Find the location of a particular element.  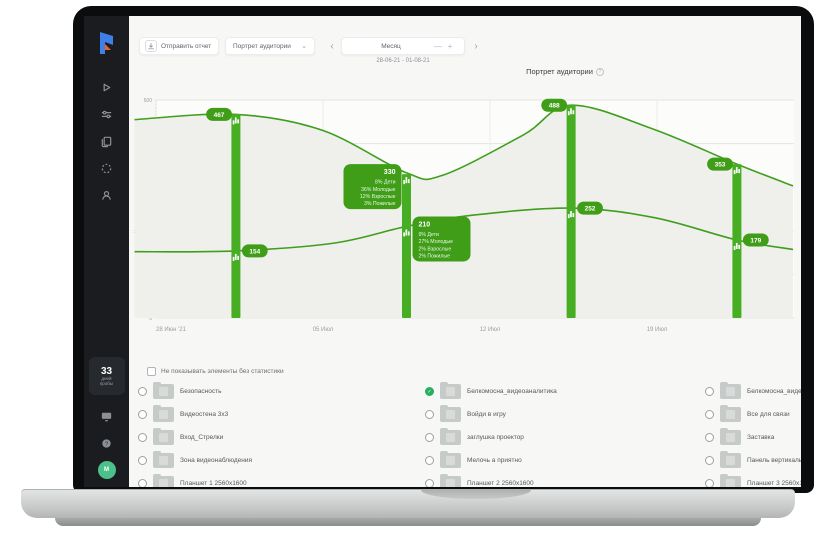

radio-selected: ✓ is located at coordinates (429, 391).